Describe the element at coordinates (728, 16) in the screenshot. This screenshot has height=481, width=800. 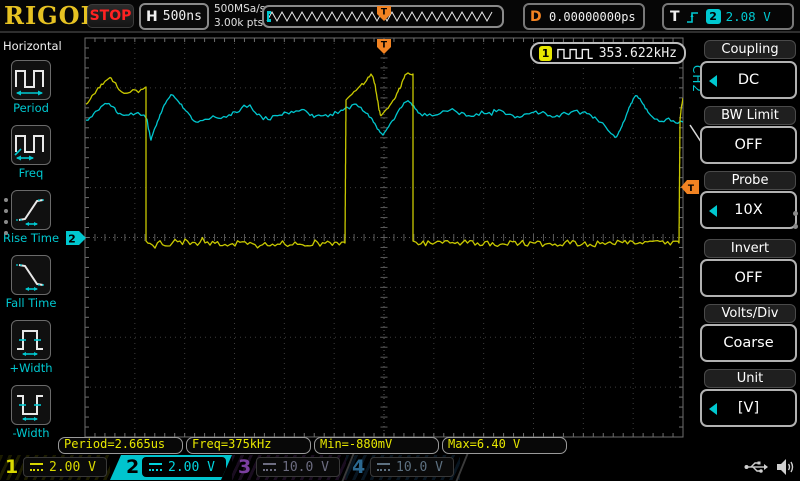
I see `trigger-readout-box: T 2 2.08 V` at that location.